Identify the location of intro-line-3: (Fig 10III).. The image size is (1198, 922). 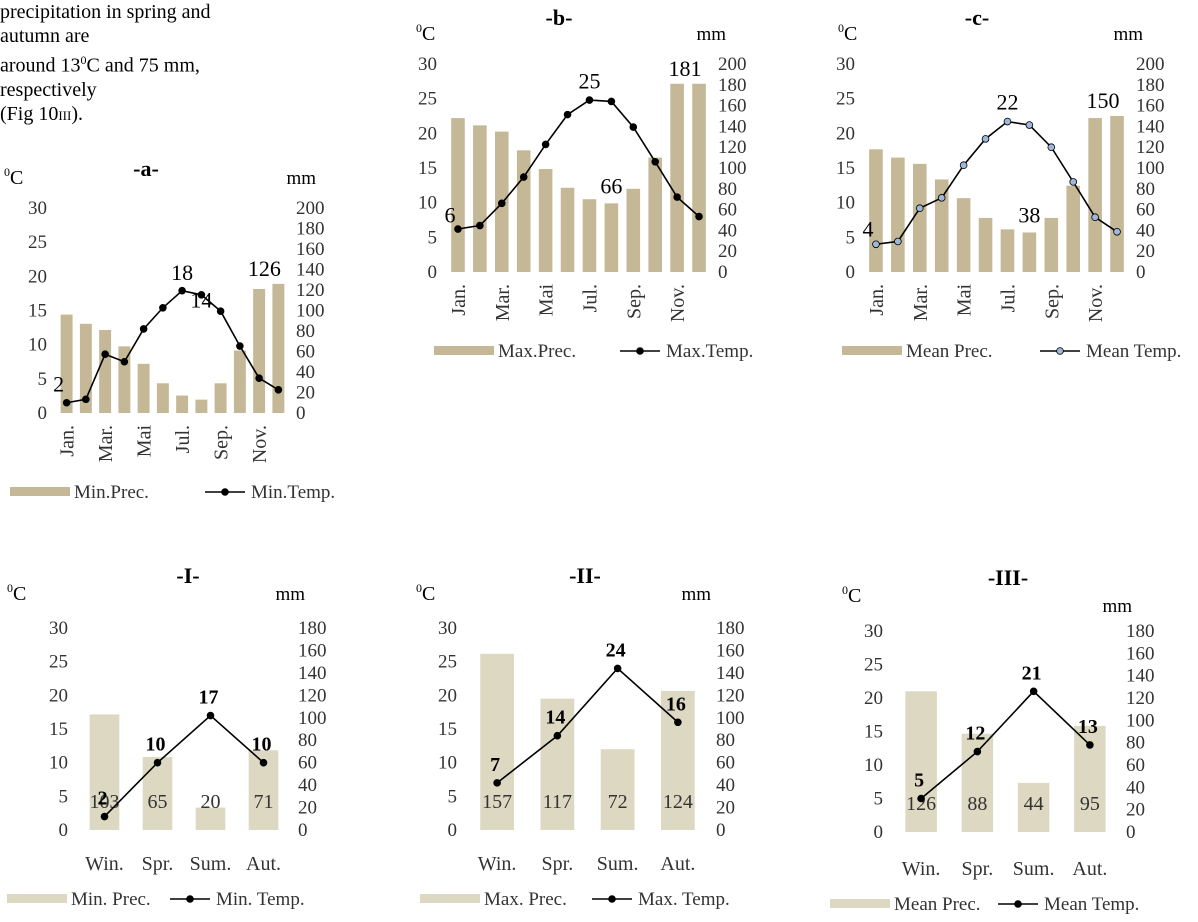
(135, 115).